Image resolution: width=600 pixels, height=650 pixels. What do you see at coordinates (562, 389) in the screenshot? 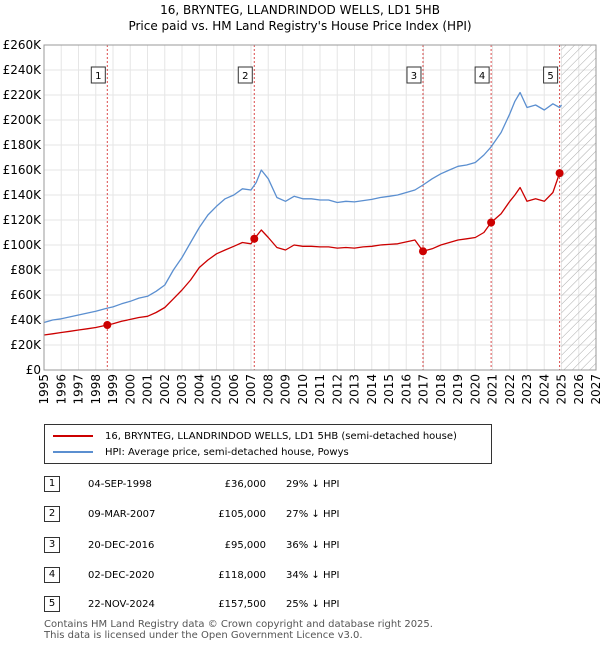
I see `x-tick-label: 2025` at bounding box center [562, 389].